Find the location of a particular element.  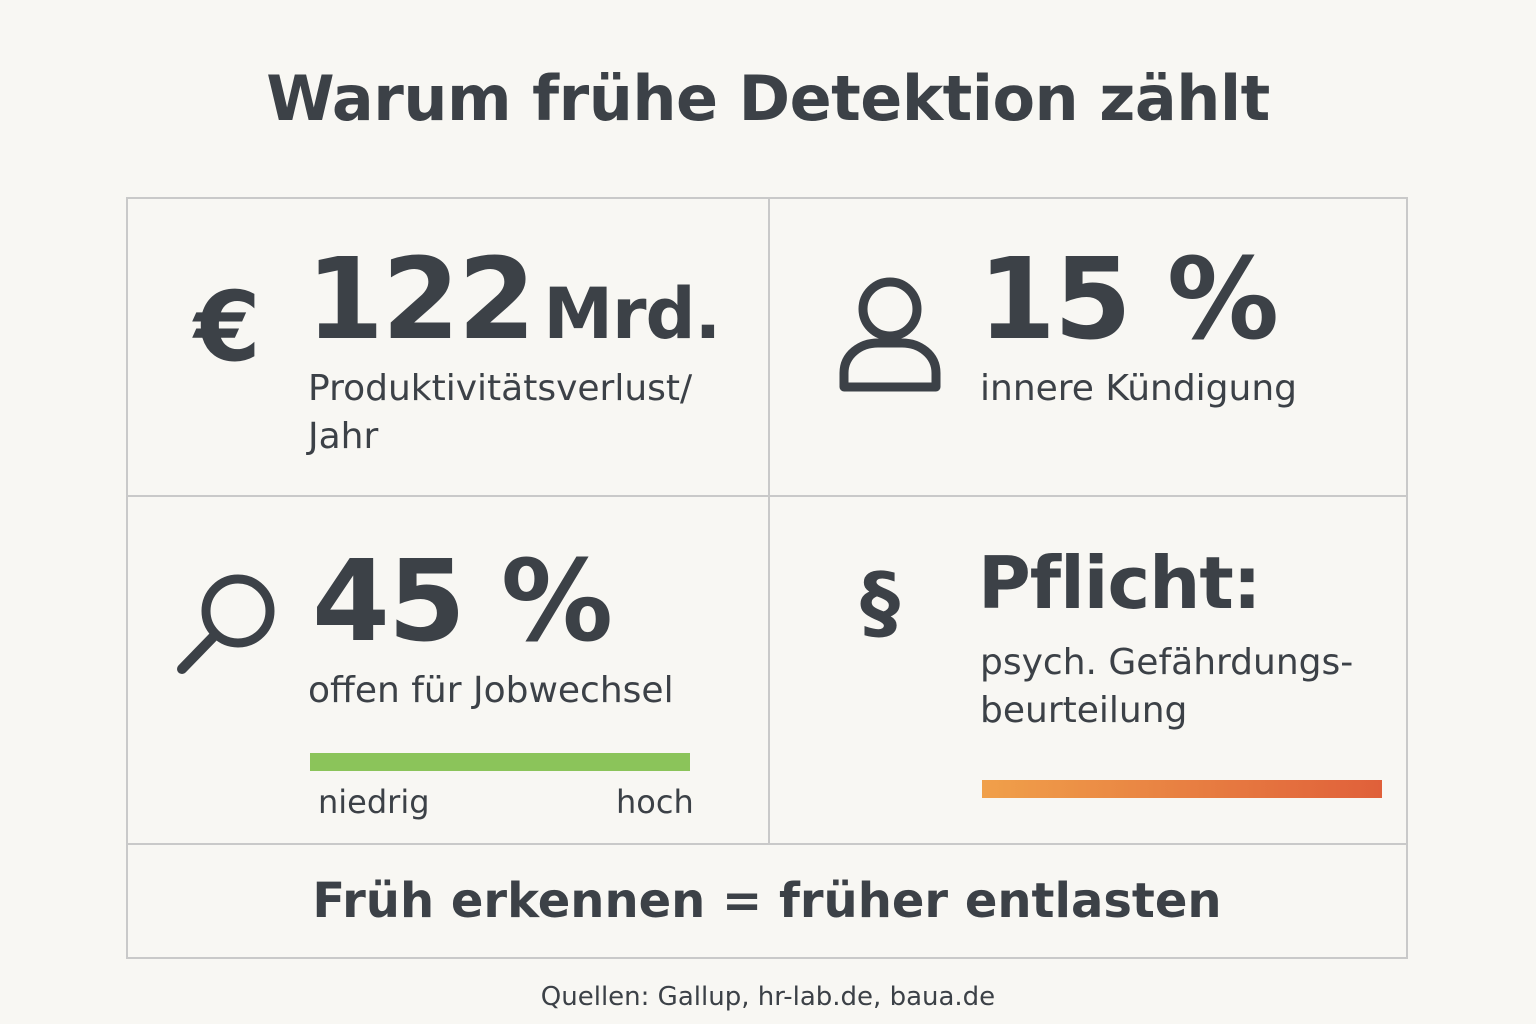

paragraph-icon: § is located at coordinates (880, 602).